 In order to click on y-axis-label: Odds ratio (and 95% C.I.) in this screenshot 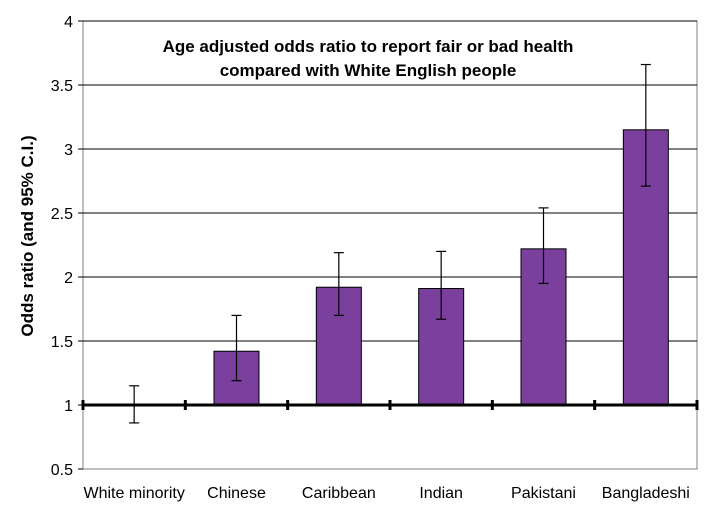, I will do `click(27, 235)`.